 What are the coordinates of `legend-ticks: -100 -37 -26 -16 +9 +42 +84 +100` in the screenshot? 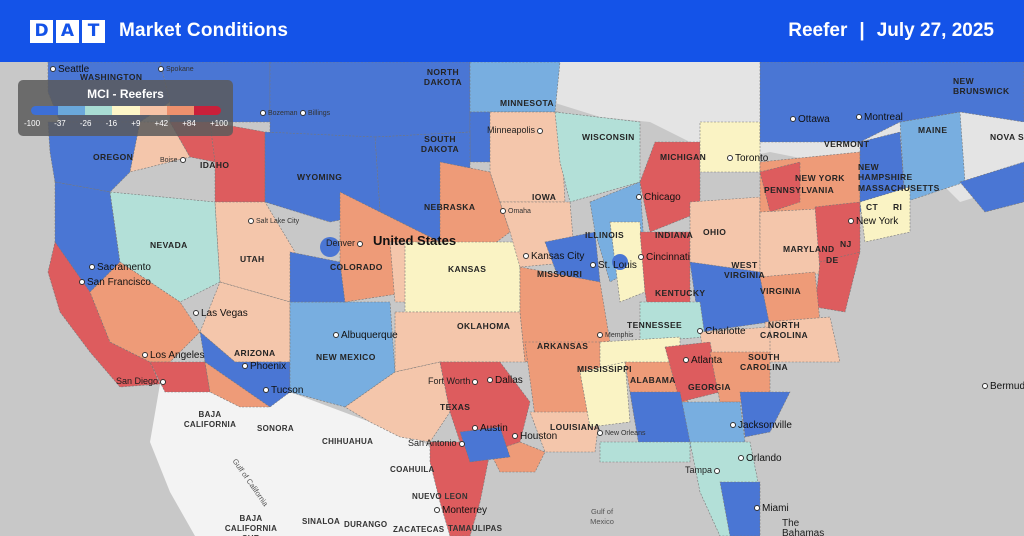 It's located at (126, 123).